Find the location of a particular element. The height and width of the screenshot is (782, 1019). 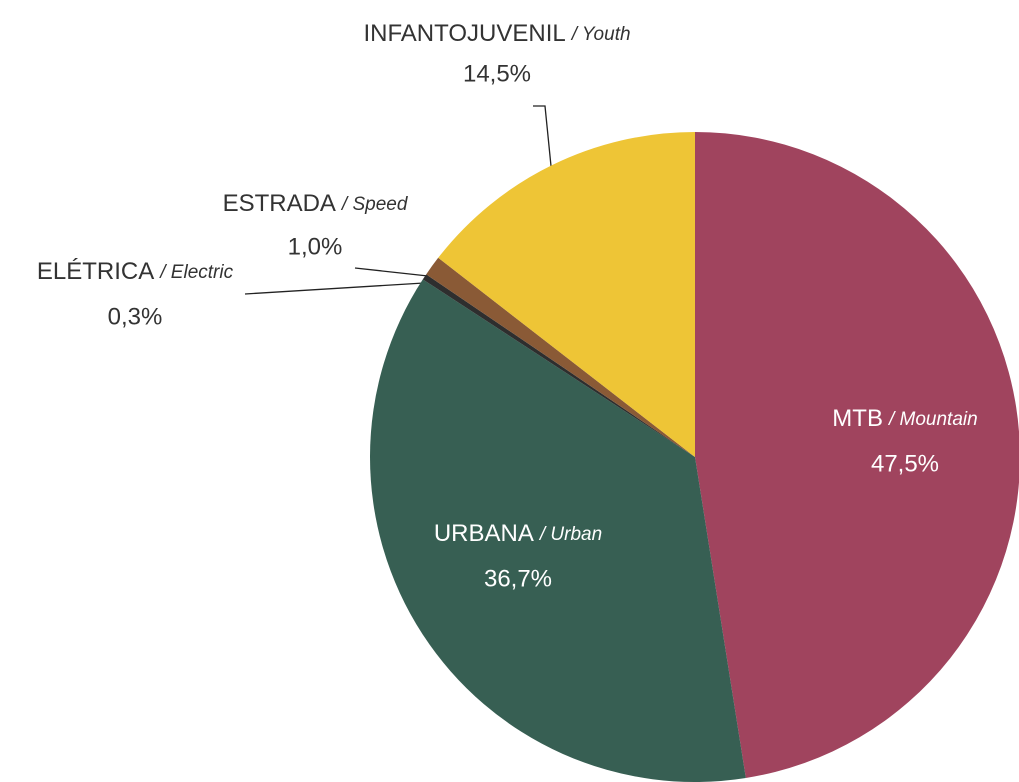

category-name: INFANTOJUVENIL is located at coordinates (464, 33).